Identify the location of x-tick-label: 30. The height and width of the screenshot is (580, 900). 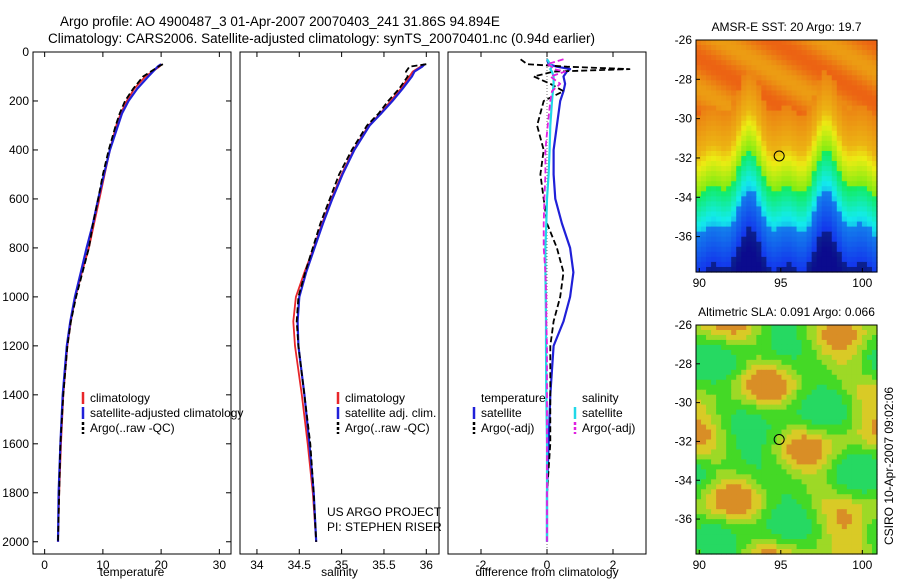
(220, 565).